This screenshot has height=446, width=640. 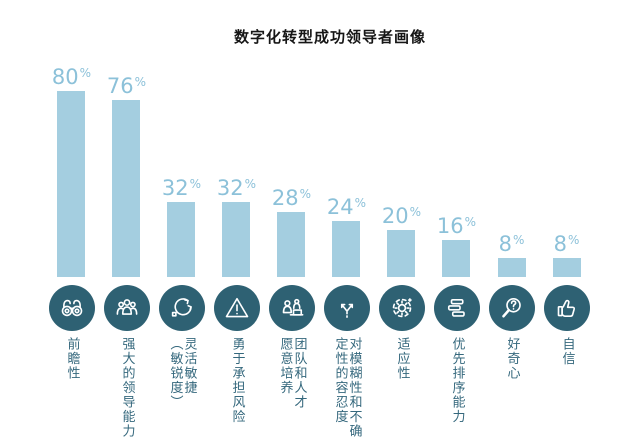 I want to click on fork-paths-icon, so click(x=346, y=308).